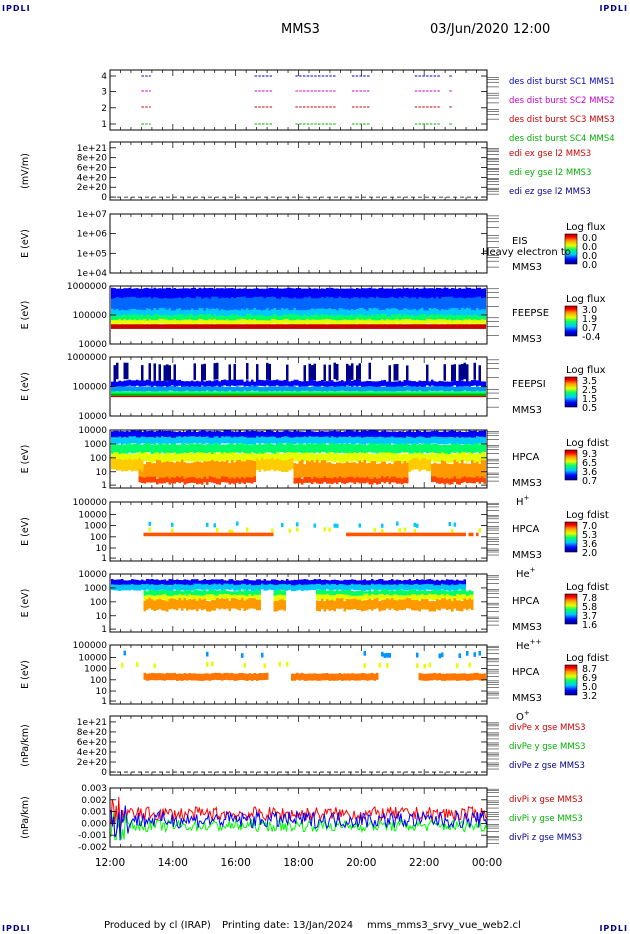  I want to click on y-axis-label: E (eV), so click(25, 315).